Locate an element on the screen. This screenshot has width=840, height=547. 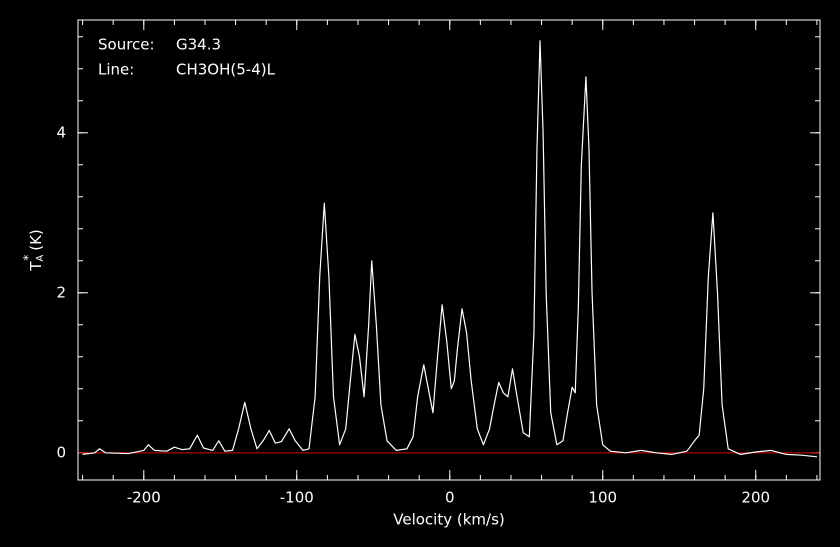
y-axis-label: TA* (K) is located at coordinates (34, 250).